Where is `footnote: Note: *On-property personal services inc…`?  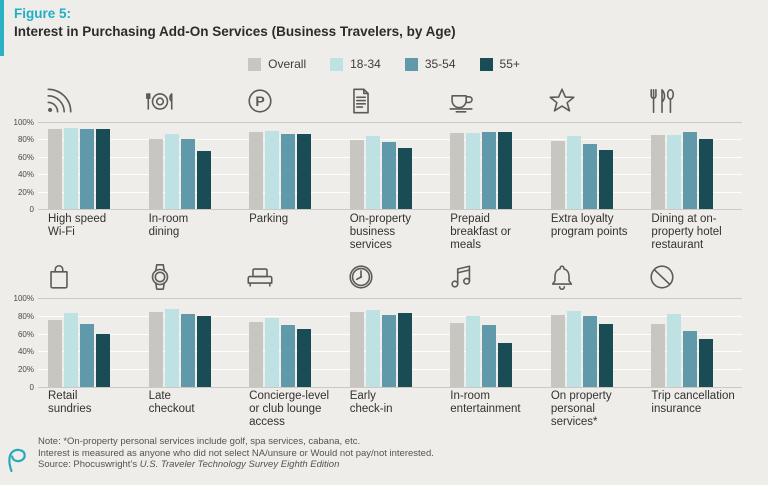
footnote: Note: *On-property personal services inc… is located at coordinates (236, 453).